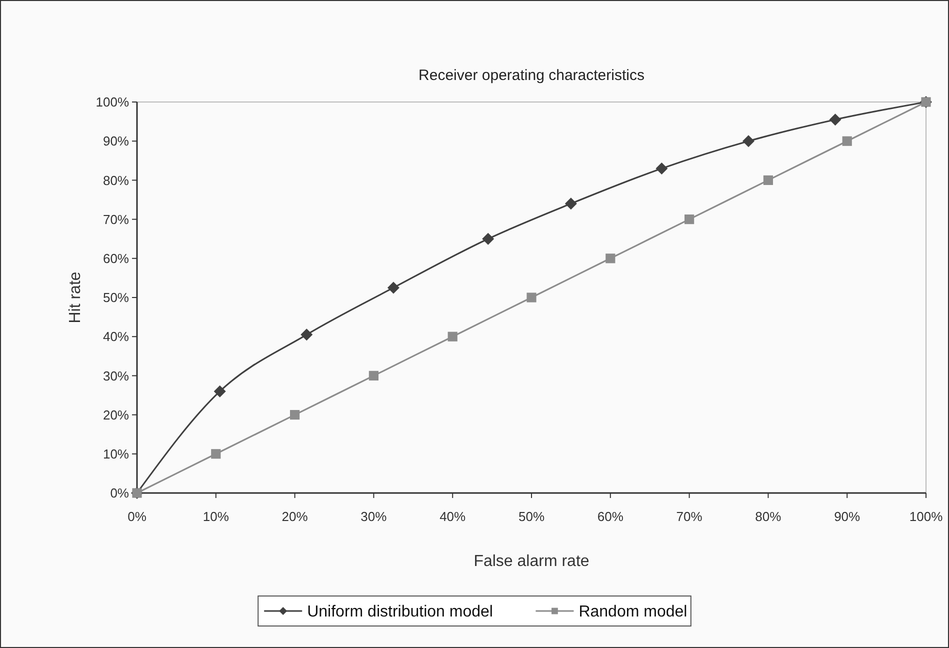 The height and width of the screenshot is (648, 949). I want to click on y-tick-label: 80%, so click(116, 180).